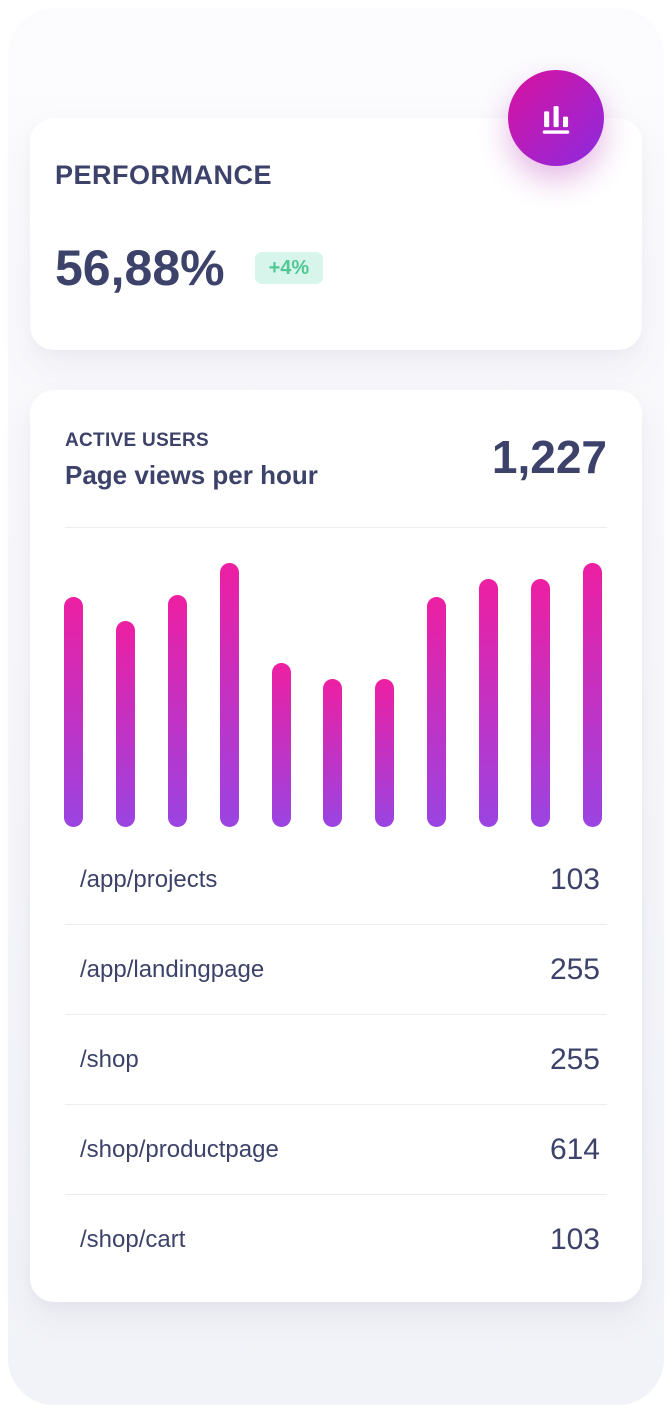  What do you see at coordinates (336, 969) in the screenshot?
I see `page-views-row: /app/landingpage 255` at bounding box center [336, 969].